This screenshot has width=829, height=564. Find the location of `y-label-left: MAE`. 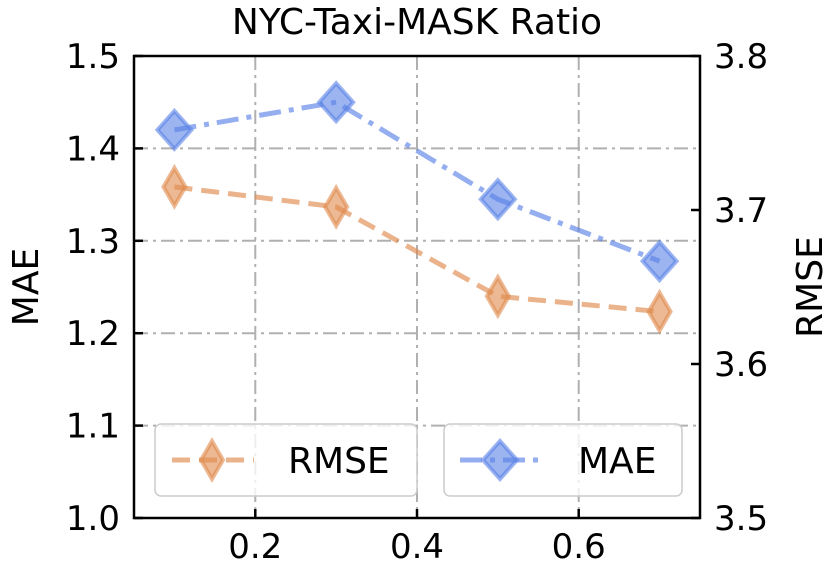

y-label-left: MAE is located at coordinates (26, 287).